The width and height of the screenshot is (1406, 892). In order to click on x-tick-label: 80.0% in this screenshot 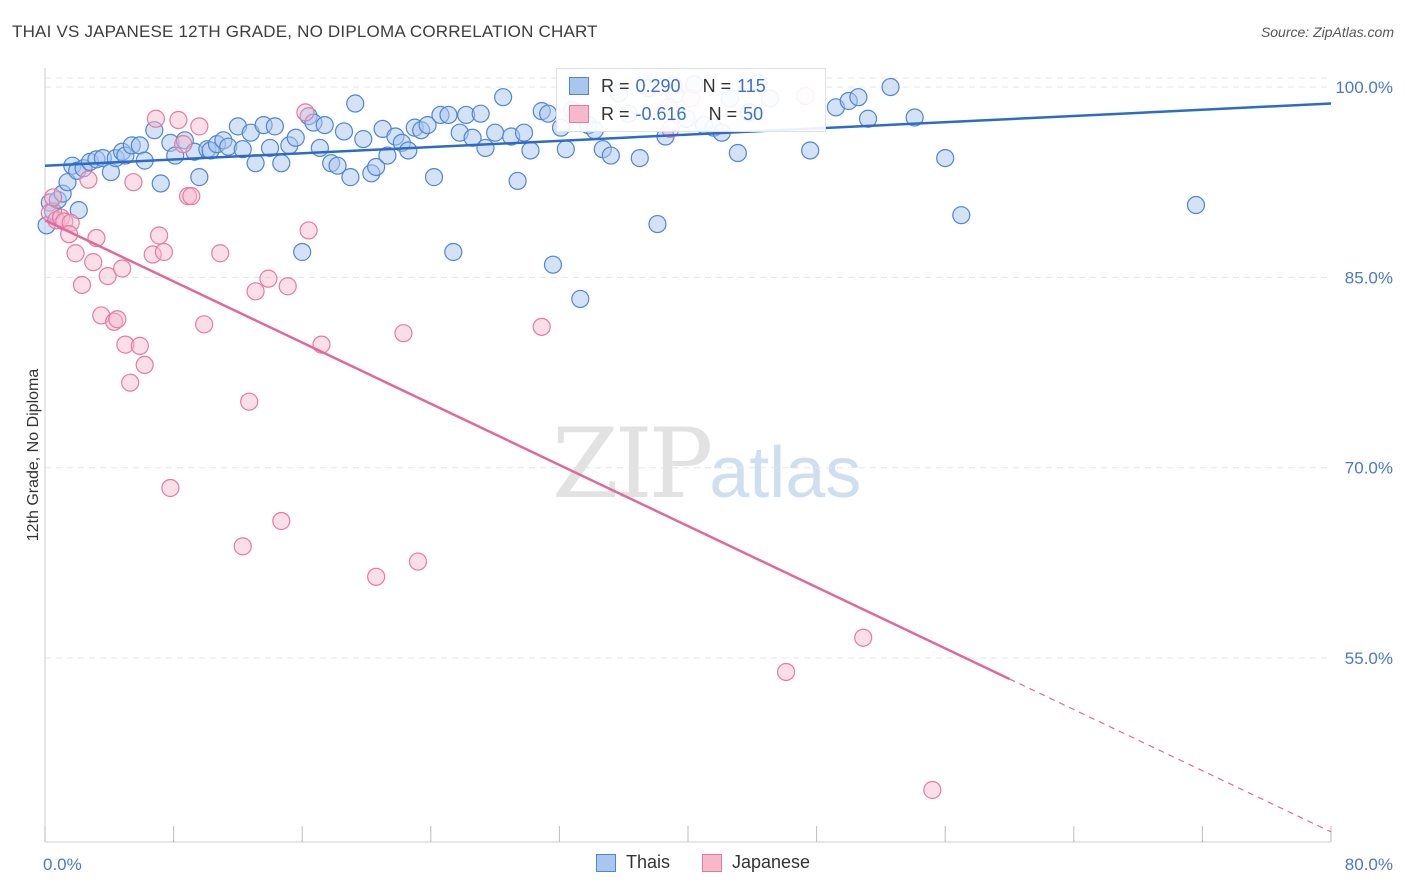, I will do `click(1369, 864)`.